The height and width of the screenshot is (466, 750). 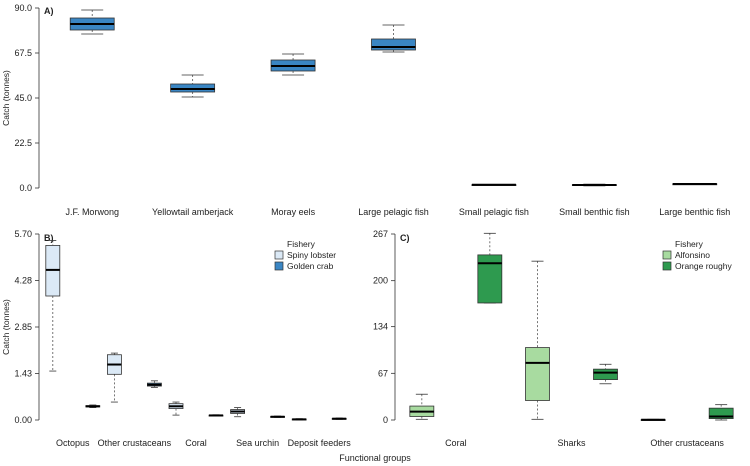 I want to click on box-small-pelagic-fish, so click(x=494, y=185).